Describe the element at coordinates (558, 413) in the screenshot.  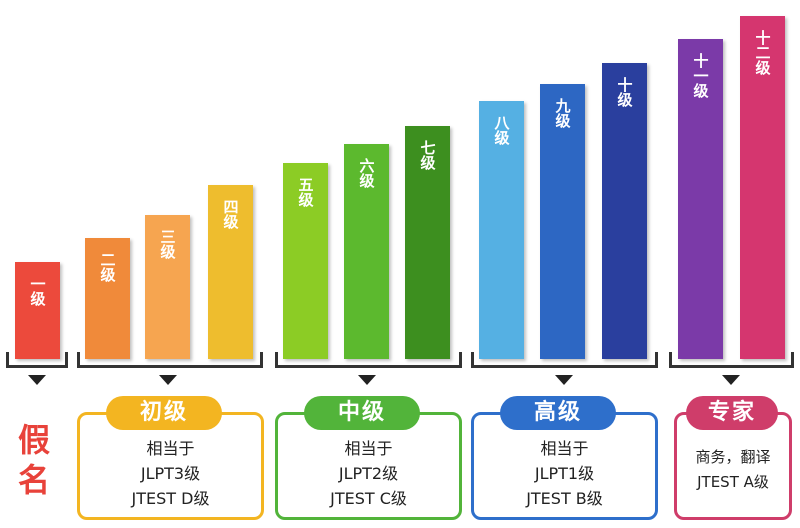
I see `group-title-advanced: 高级` at that location.